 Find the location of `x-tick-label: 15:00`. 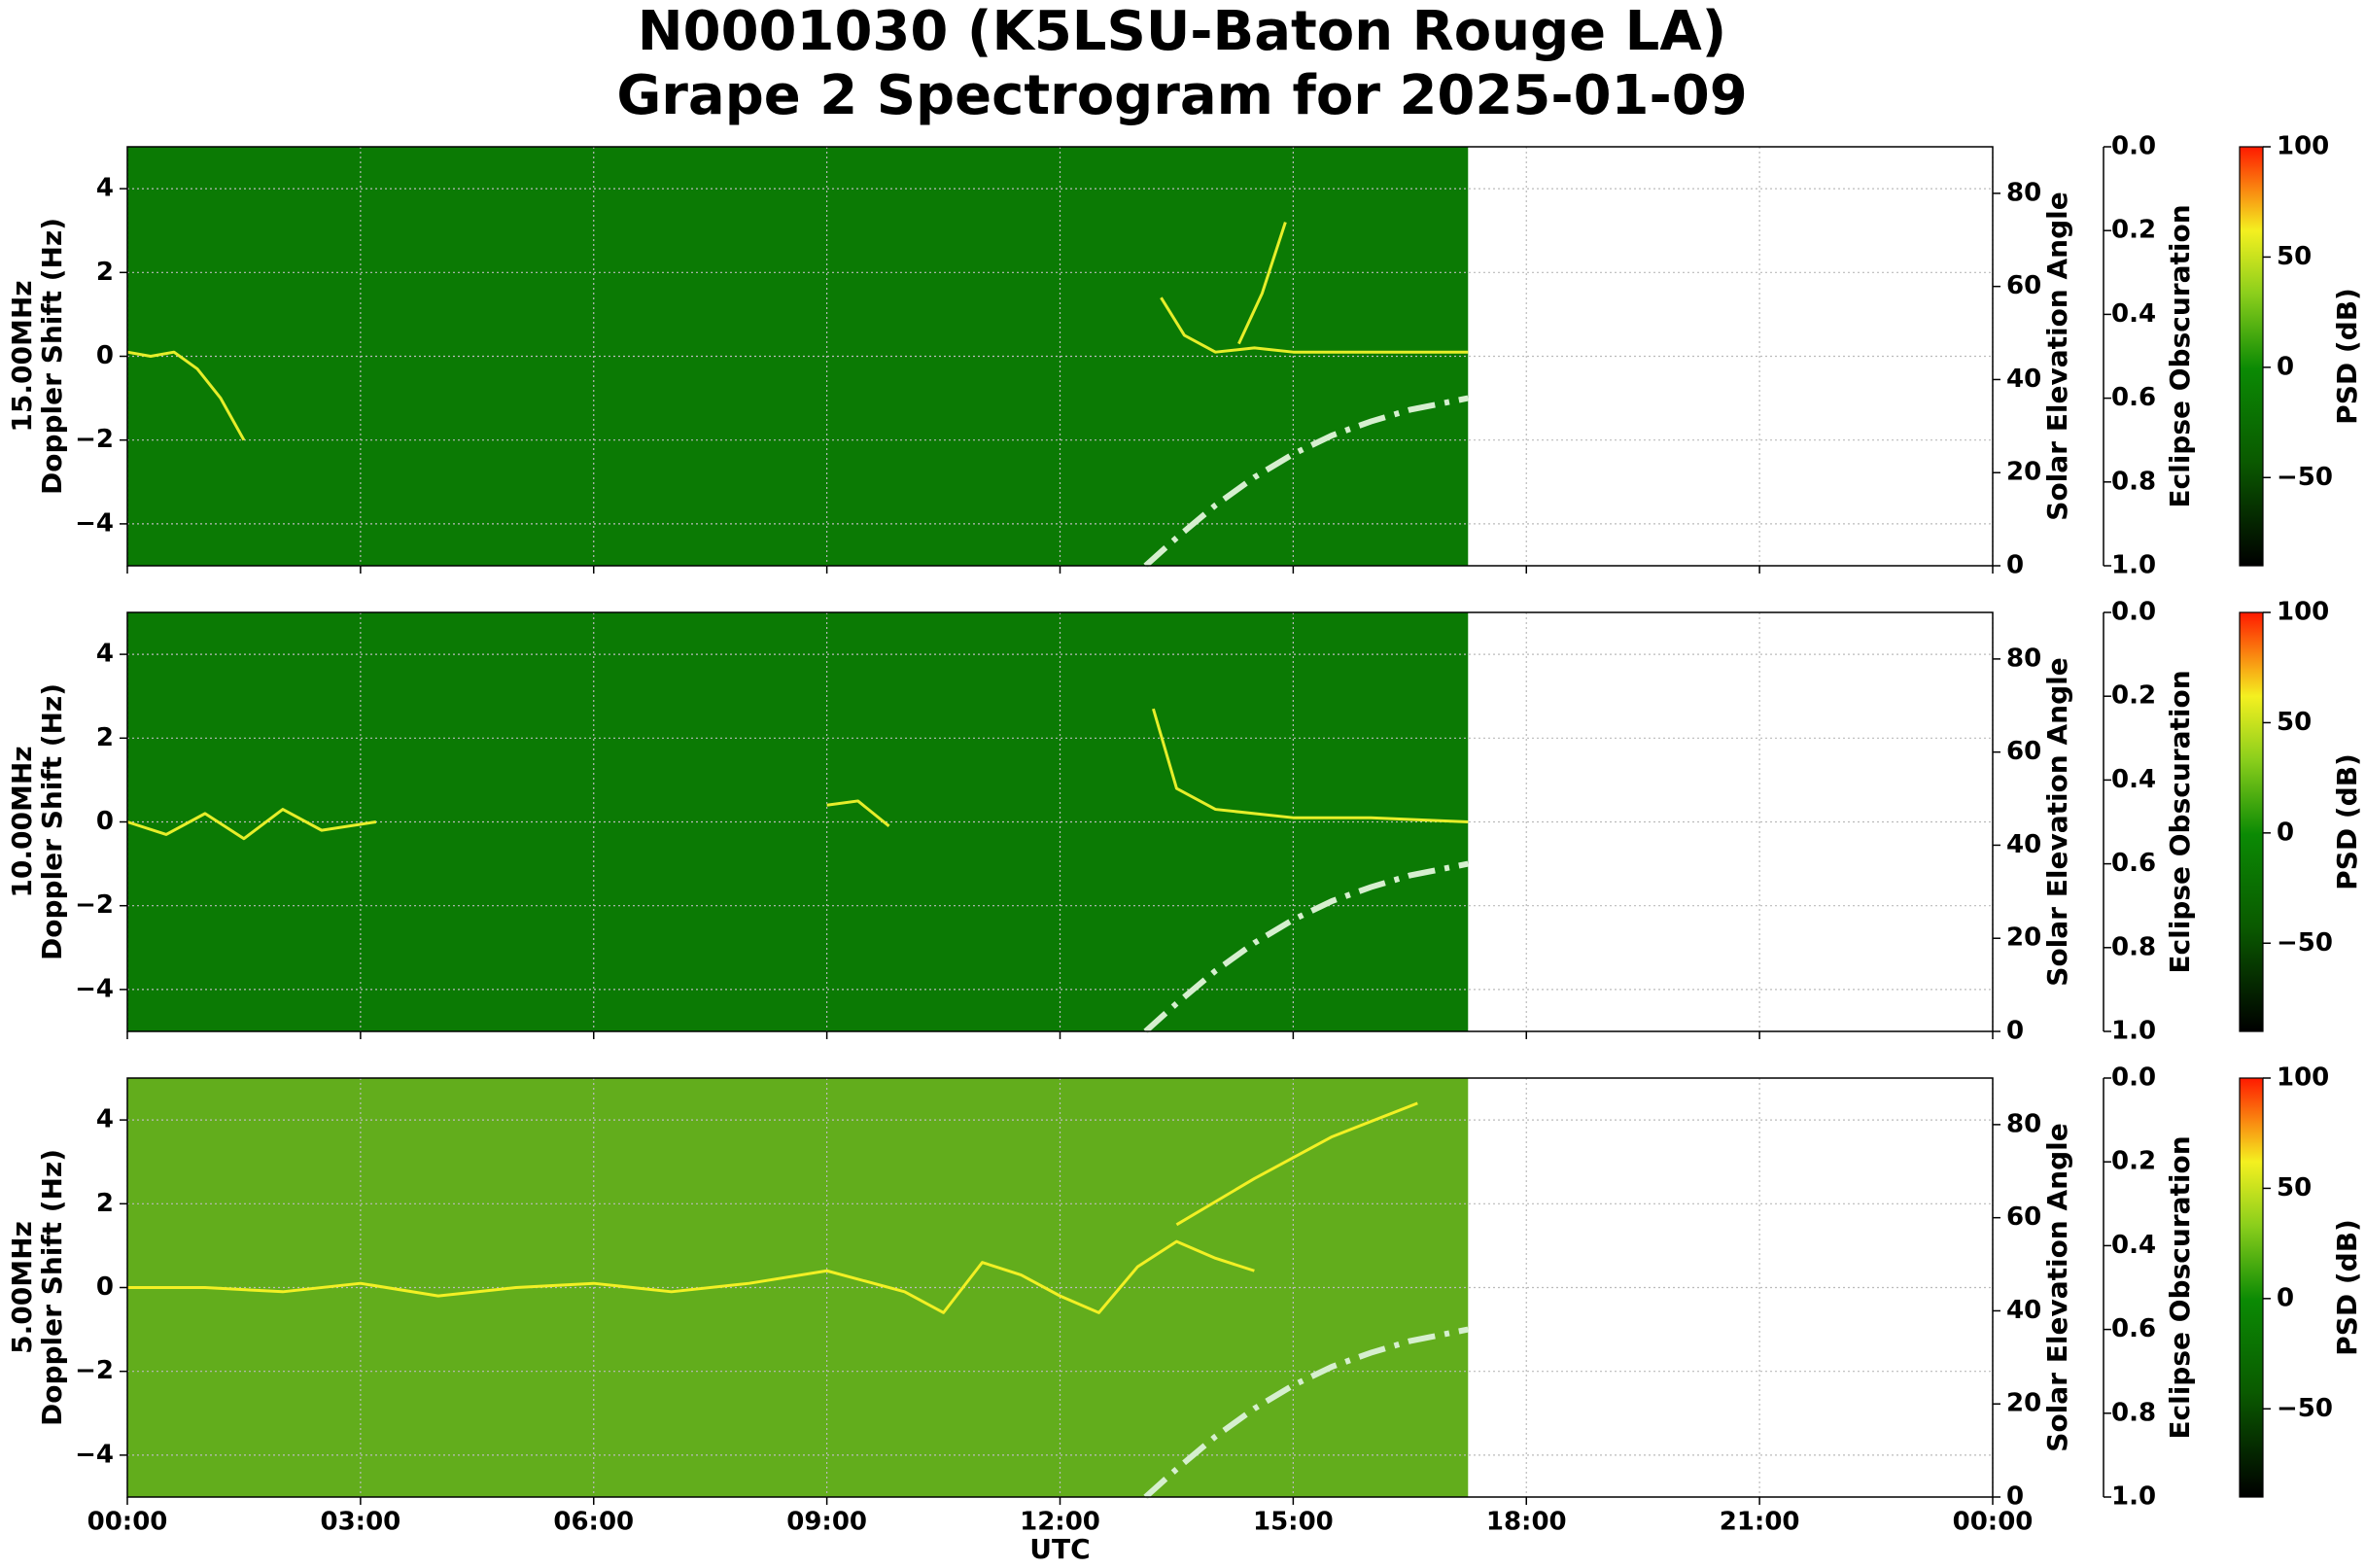

x-tick-label: 15:00 is located at coordinates (1293, 1522).